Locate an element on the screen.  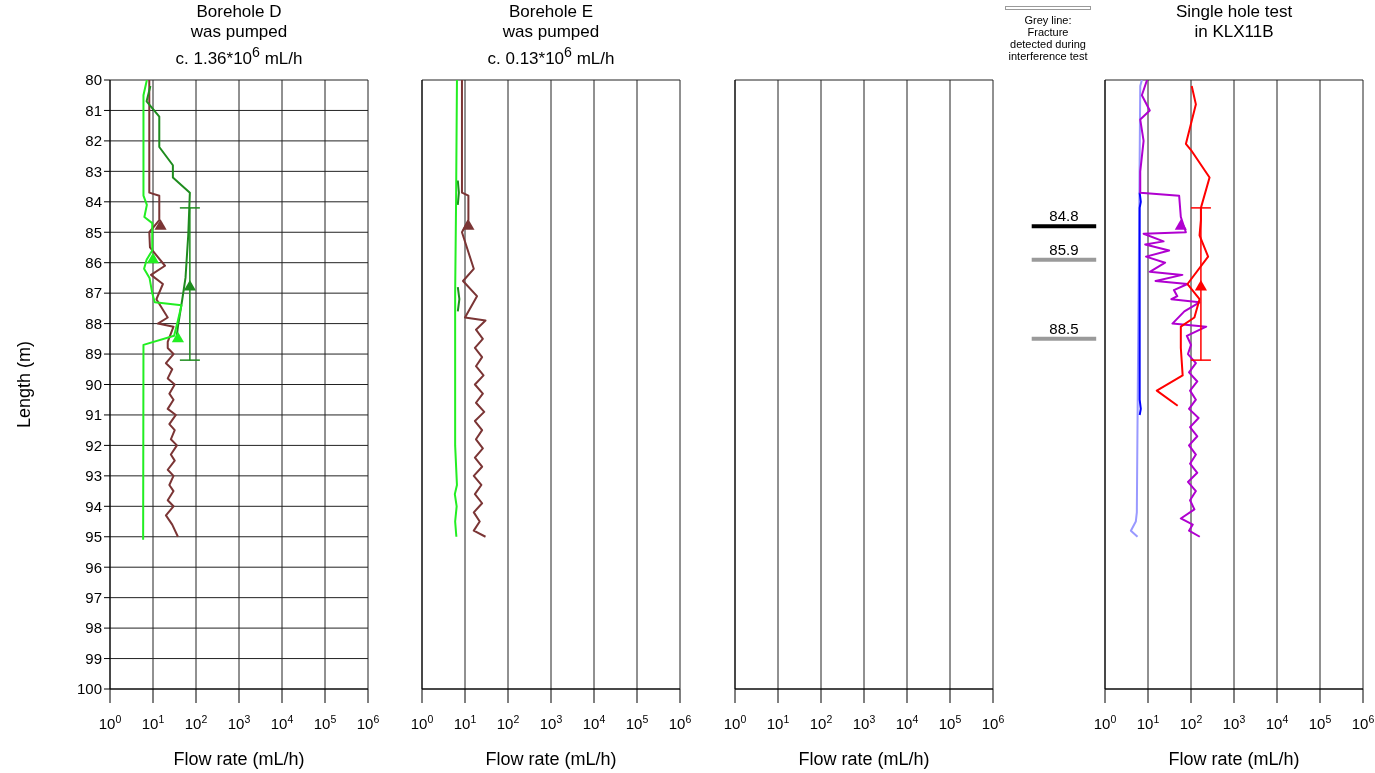
chart-title: Borehole D was pumped c. 1.36*10$^{6}$ mL/h is located at coordinates (239, 35).